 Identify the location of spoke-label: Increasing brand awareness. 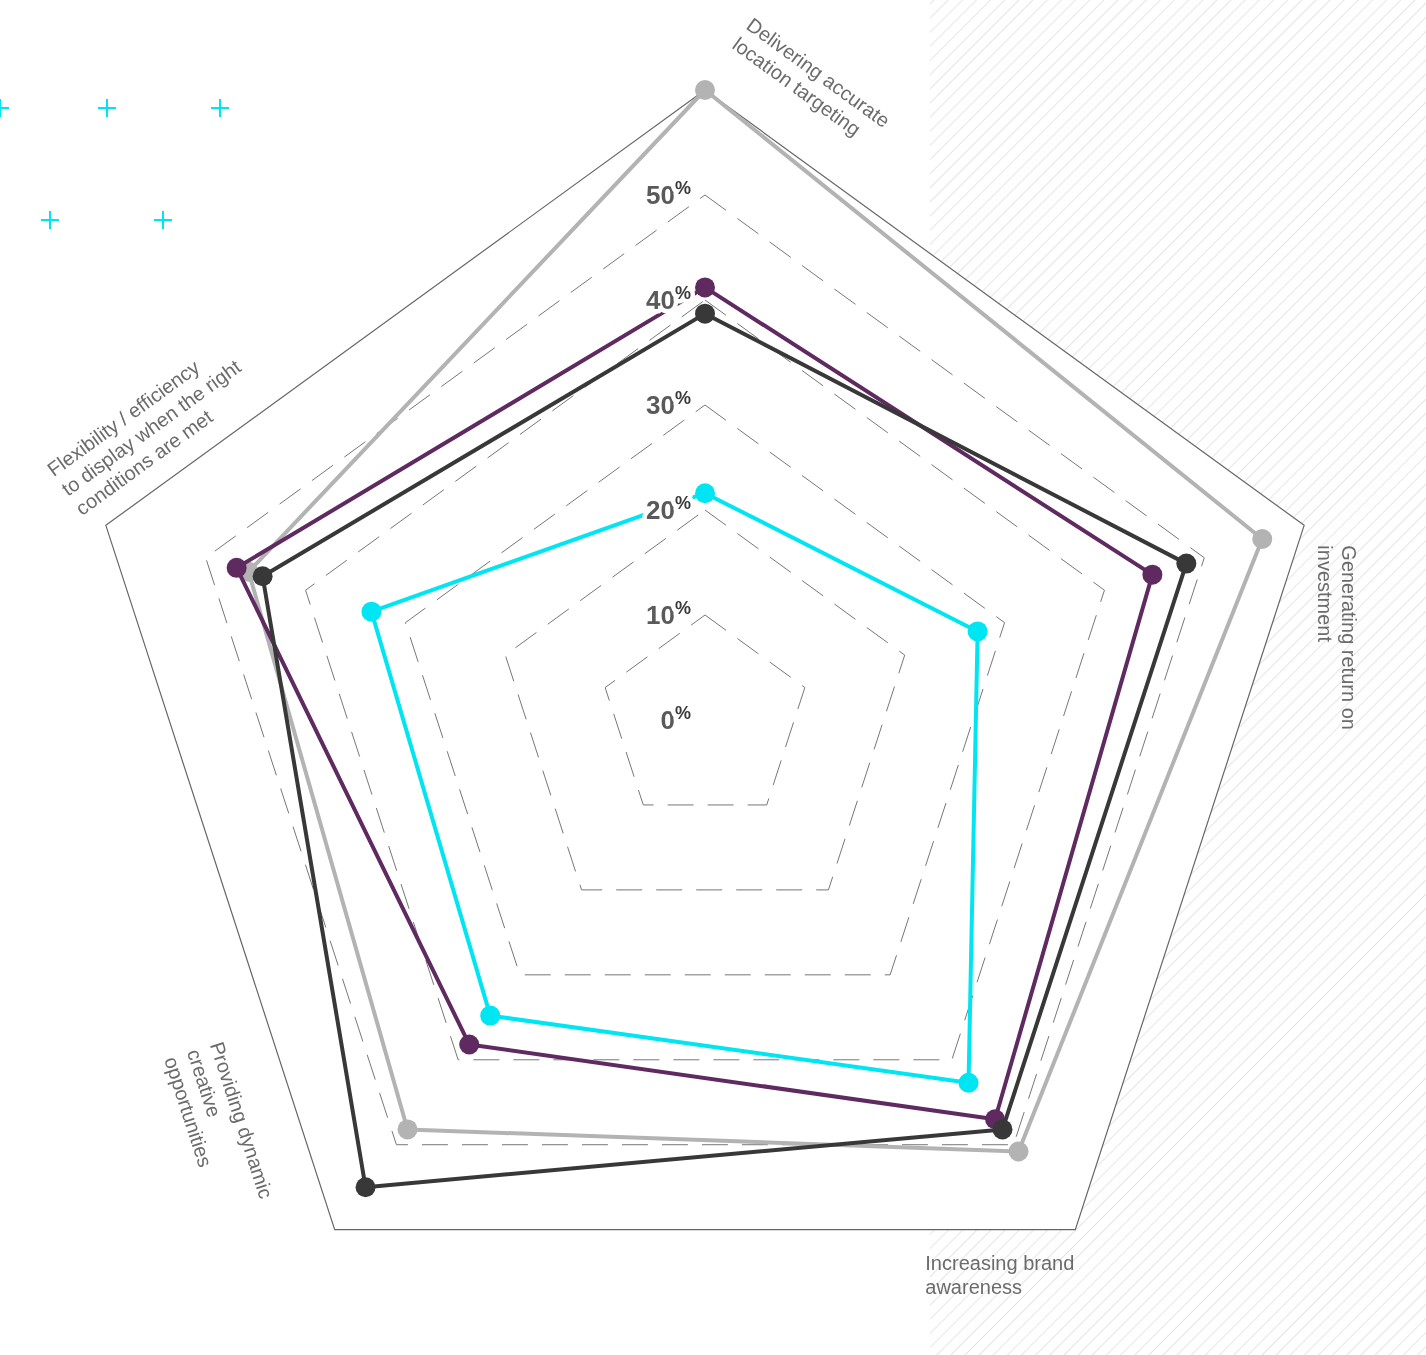
(1000, 1274).